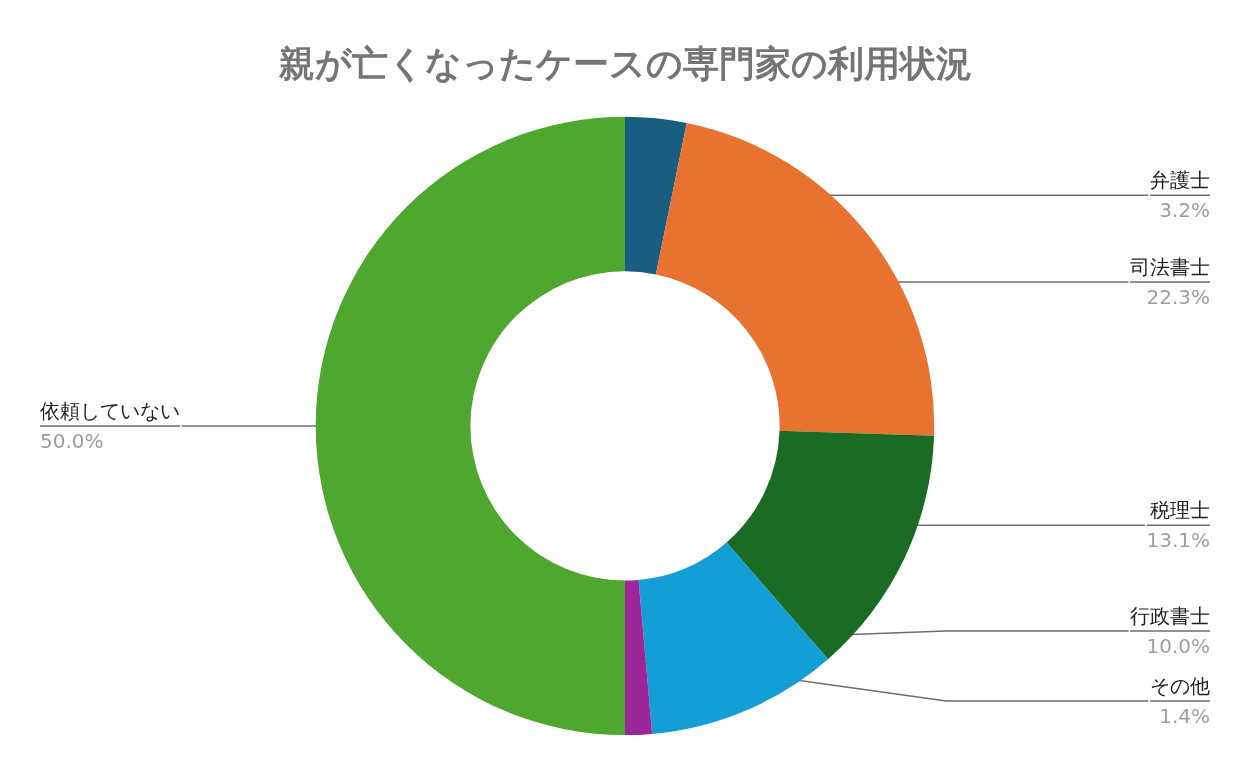  Describe the element at coordinates (1184, 210) in the screenshot. I see `data-label: 3.2%` at that location.